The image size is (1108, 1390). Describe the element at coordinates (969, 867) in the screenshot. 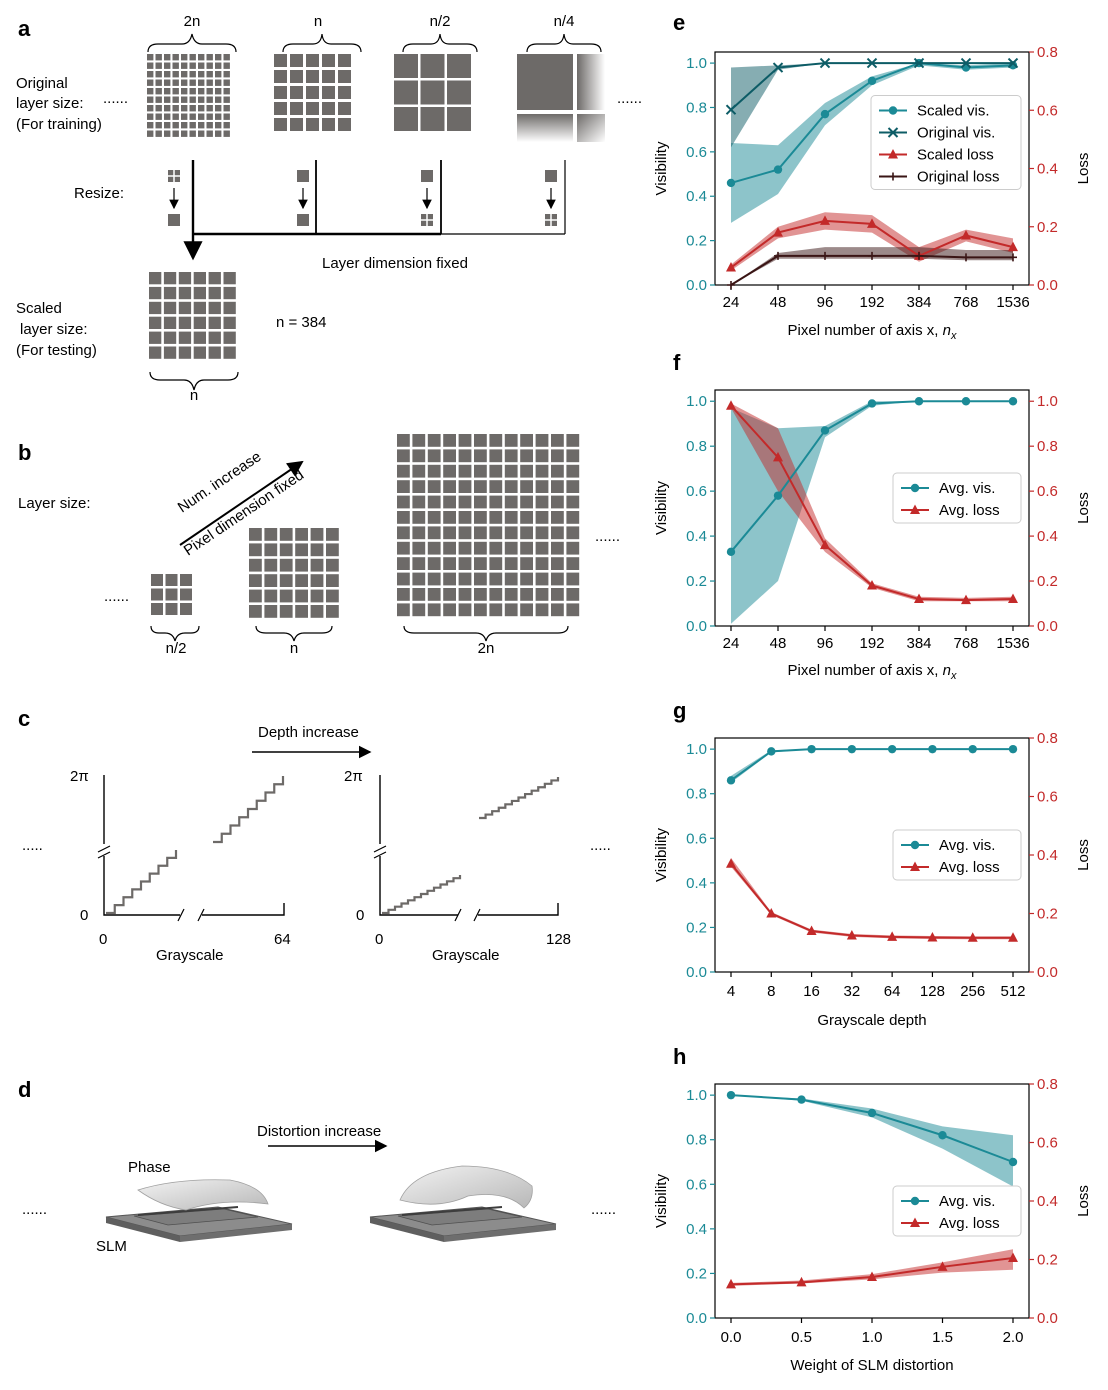

I see `legend-label: Avg. loss` at that location.